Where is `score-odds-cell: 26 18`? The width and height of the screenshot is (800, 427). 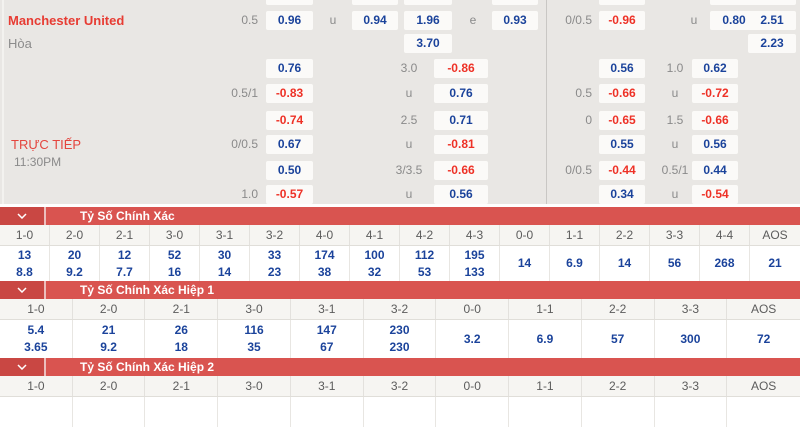
score-odds-cell: 26 18 is located at coordinates (182, 339).